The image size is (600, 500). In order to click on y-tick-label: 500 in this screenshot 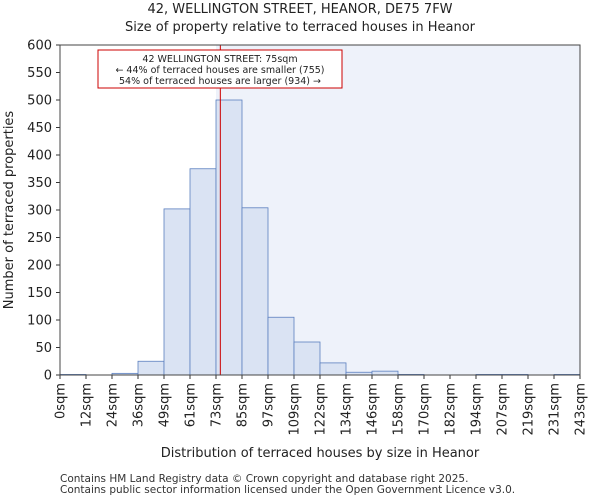, I will do `click(39, 101)`.